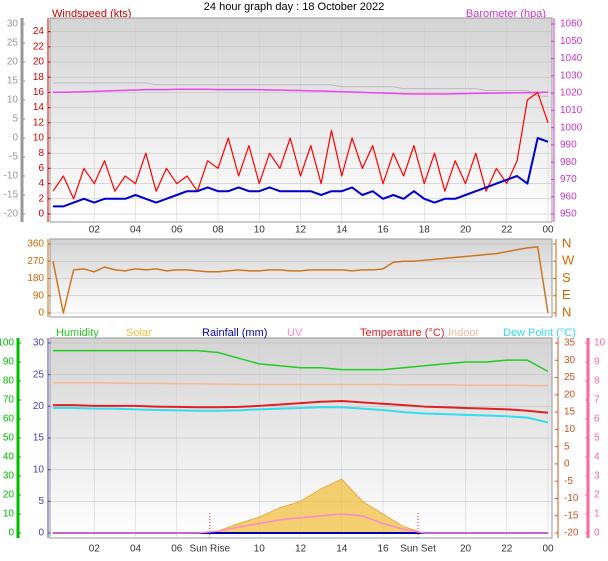  Describe the element at coordinates (506, 14) in the screenshot. I see `y2-axis-title: Barometer (hpa)` at that location.